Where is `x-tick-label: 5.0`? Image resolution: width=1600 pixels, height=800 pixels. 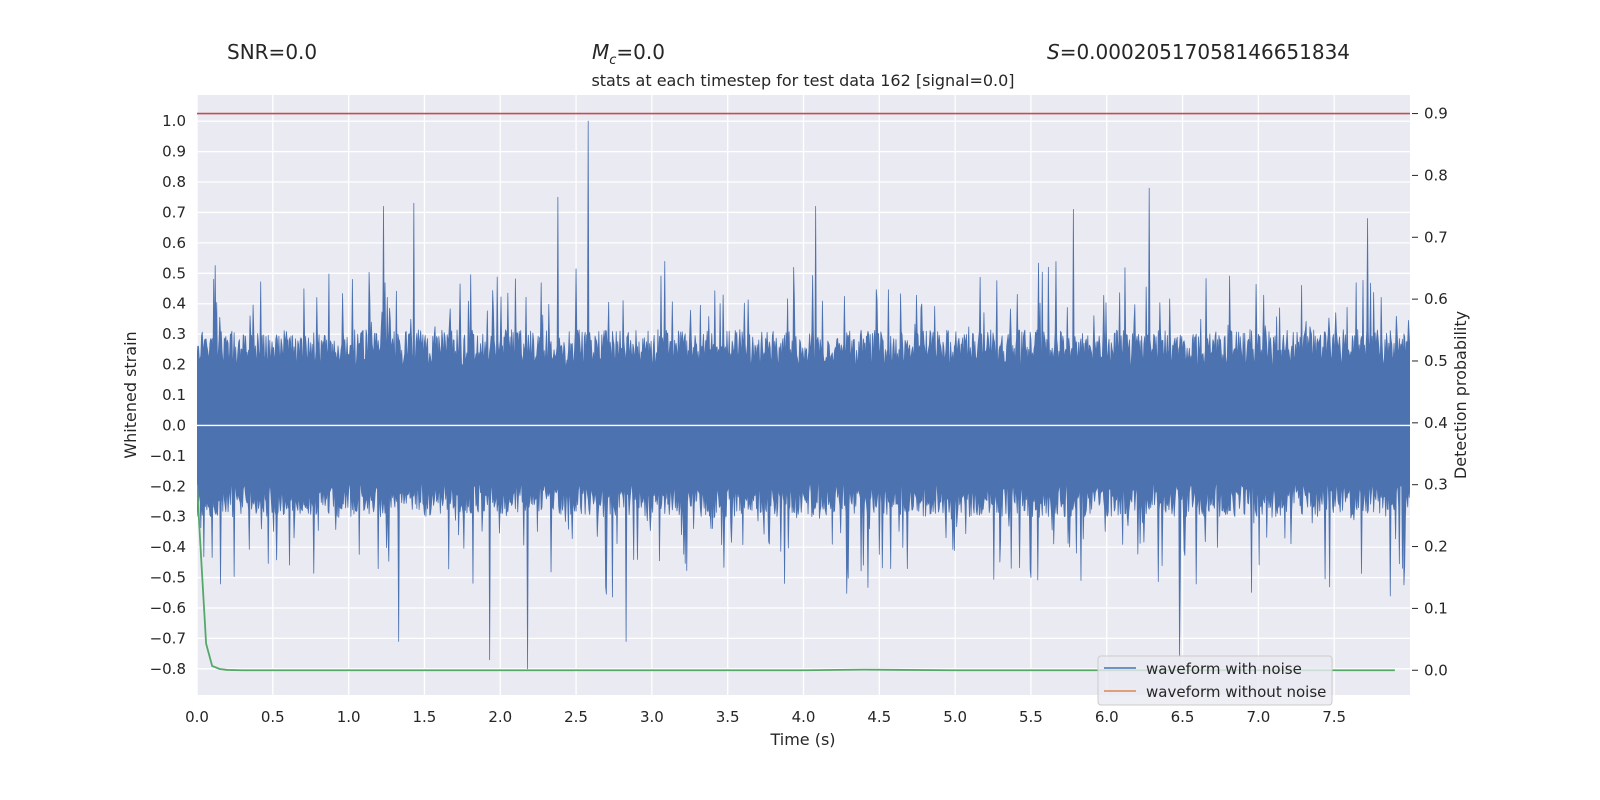
x-tick-label: 5.0 is located at coordinates (955, 717).